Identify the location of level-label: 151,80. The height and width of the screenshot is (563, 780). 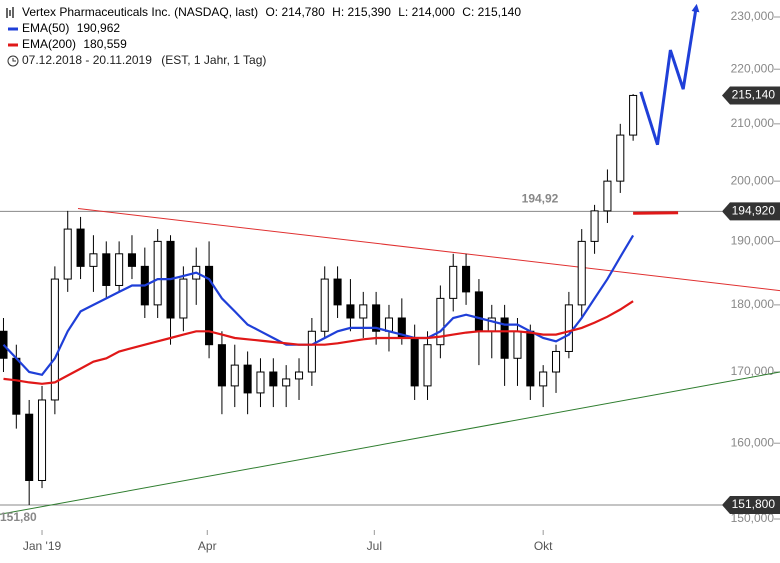
(18, 517).